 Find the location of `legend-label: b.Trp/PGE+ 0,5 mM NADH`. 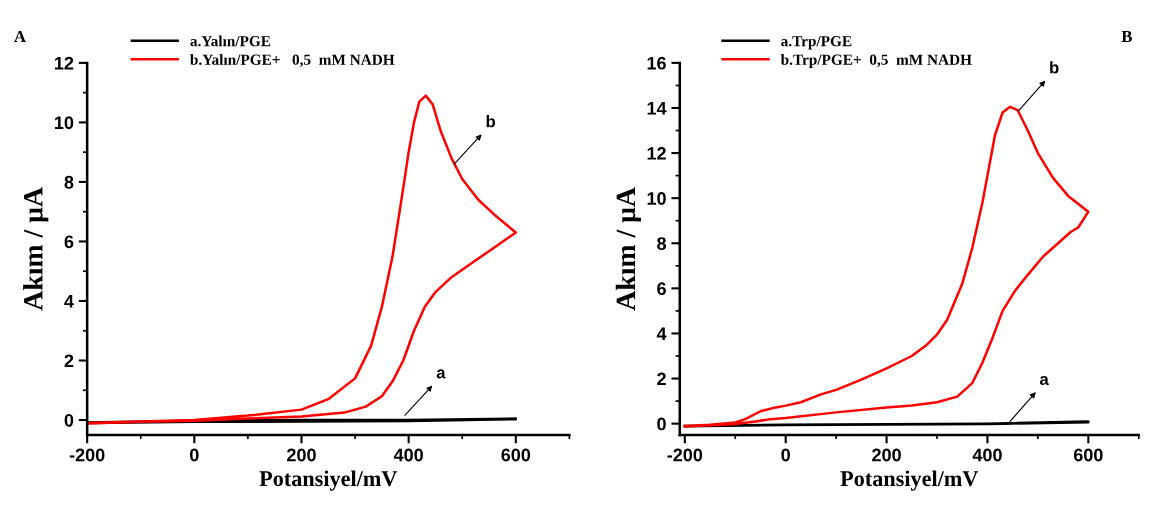

legend-label: b.Trp/PGE+ 0,5 mM NADH is located at coordinates (876, 61).